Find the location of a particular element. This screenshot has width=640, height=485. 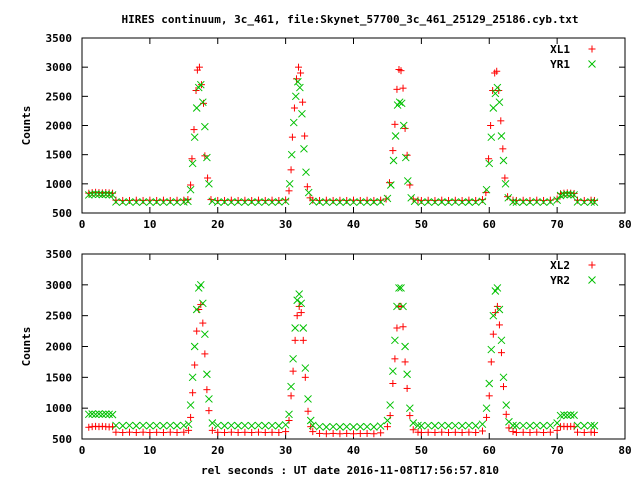

x-tick-label: 80 is located at coordinates (624, 224).